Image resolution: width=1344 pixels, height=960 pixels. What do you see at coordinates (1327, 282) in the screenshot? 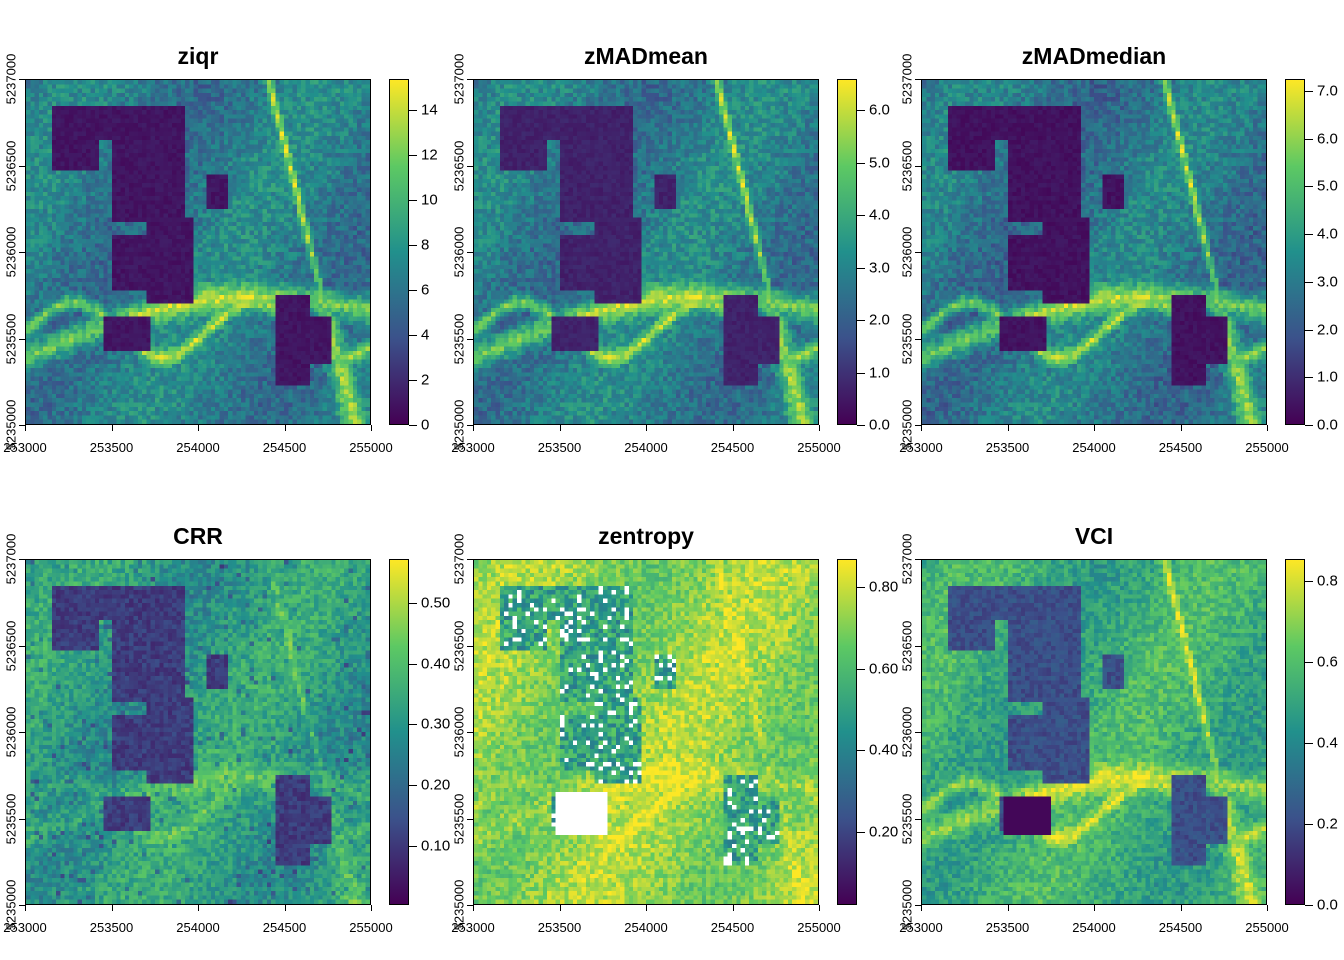
I see `legend-tick-label: 3.0` at bounding box center [1327, 282].